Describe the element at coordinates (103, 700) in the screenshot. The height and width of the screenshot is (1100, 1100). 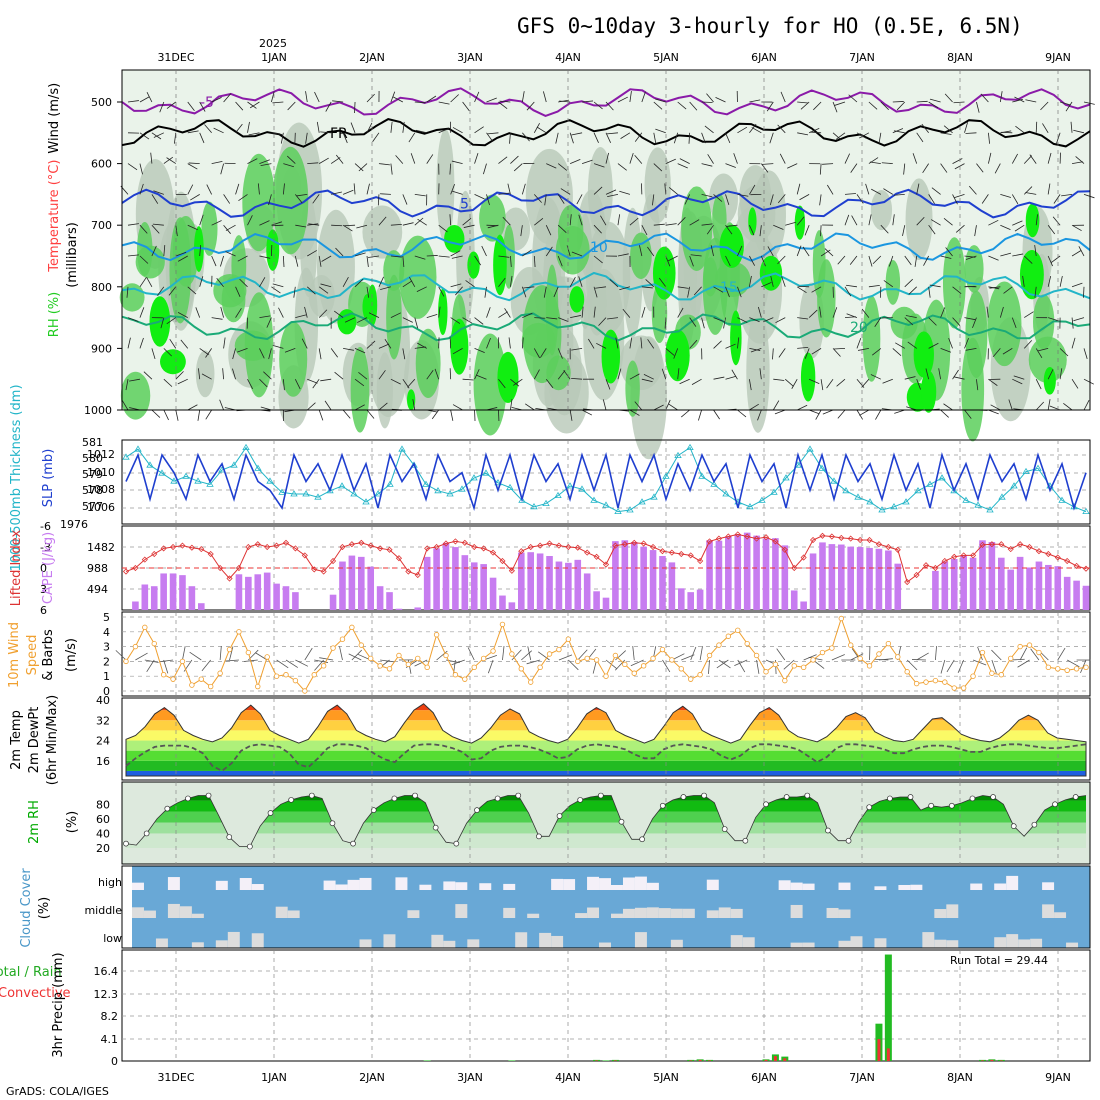
I see `temp-tick: 40` at that location.